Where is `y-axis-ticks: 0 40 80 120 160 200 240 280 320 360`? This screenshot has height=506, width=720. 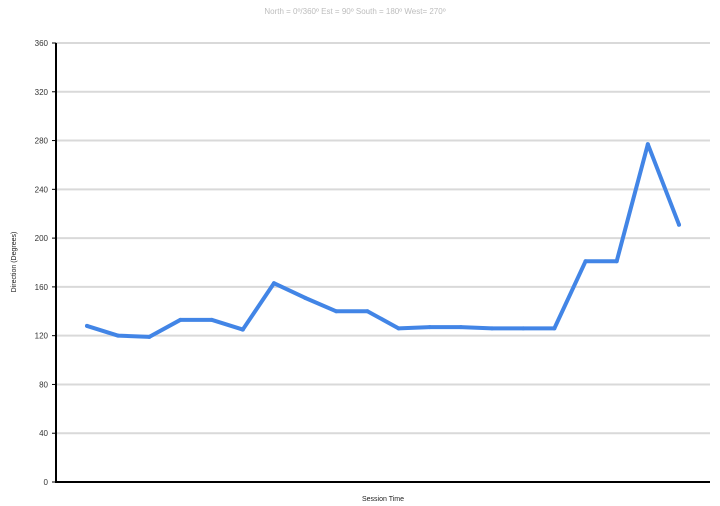 y-axis-ticks: 0 40 80 120 160 200 240 280 320 360 is located at coordinates (45, 263).